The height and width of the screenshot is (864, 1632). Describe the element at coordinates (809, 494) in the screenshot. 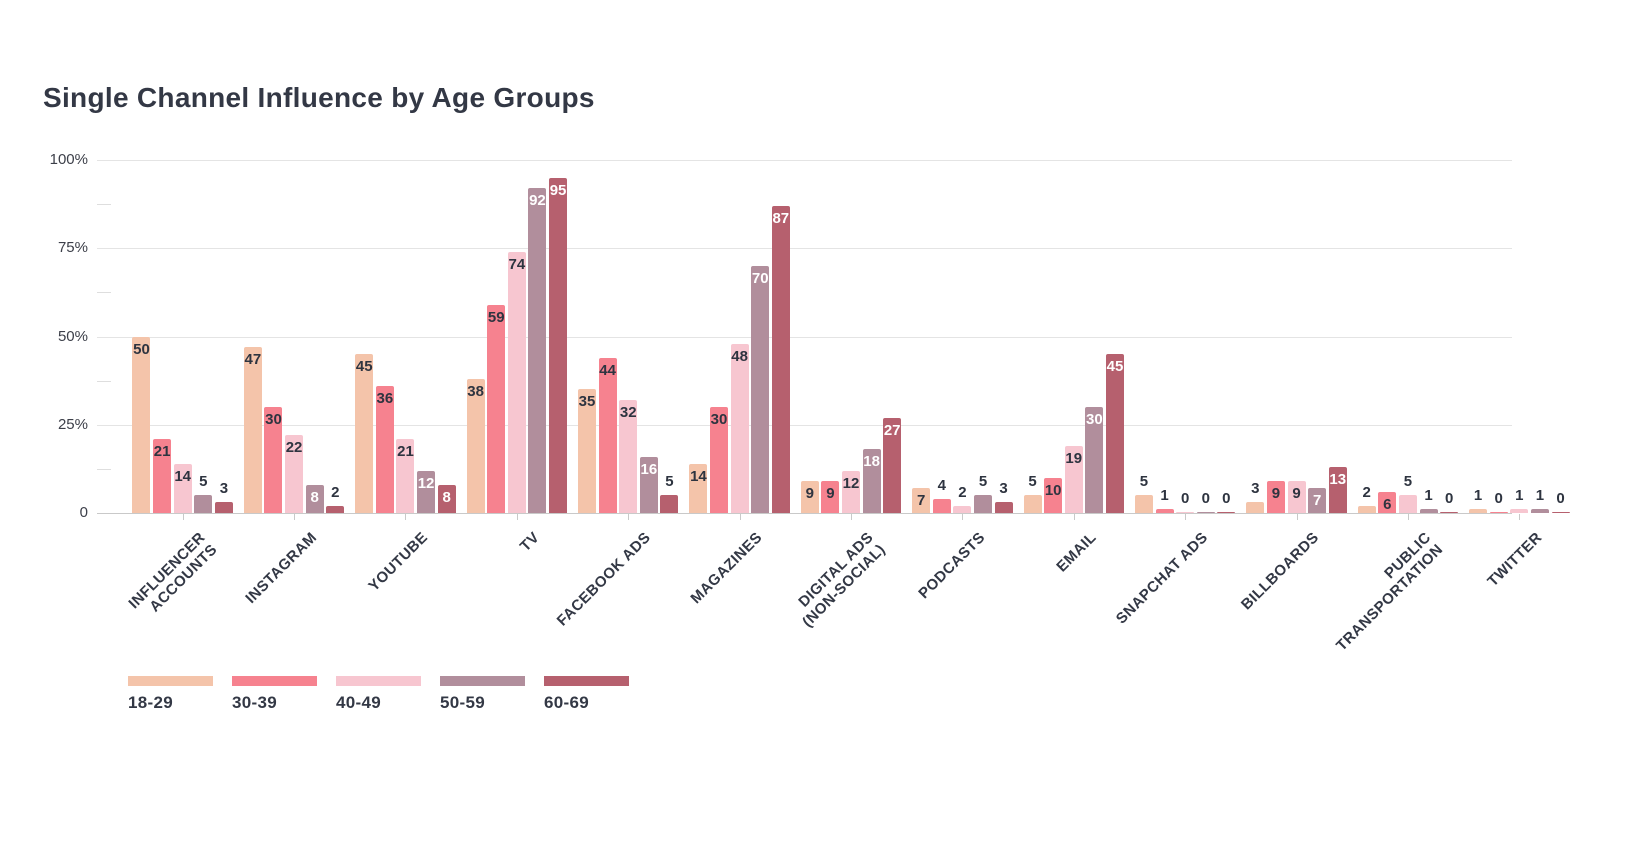

I see `bar-value-label: 9` at that location.